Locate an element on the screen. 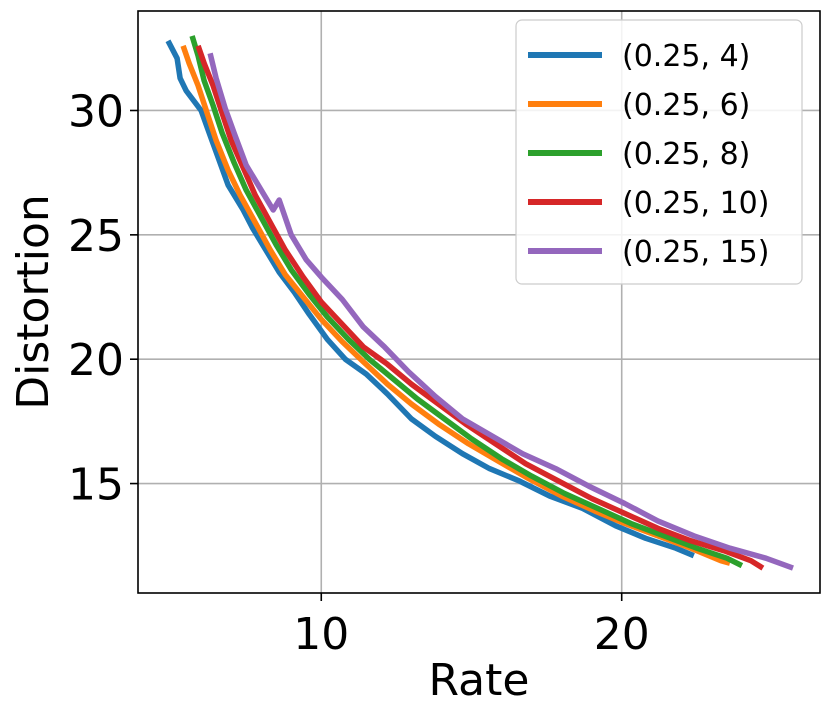  x-tick-label: 10 is located at coordinates (321, 634).